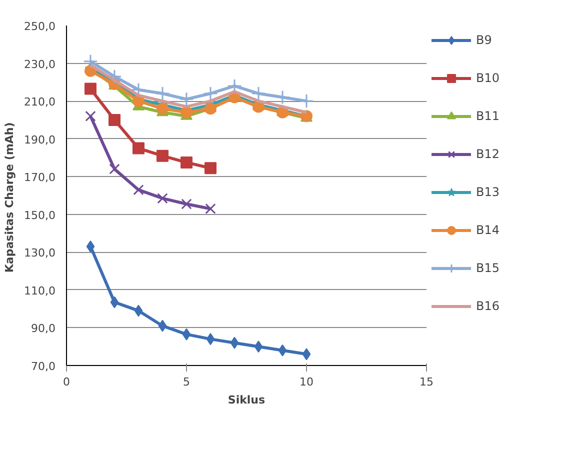 The image size is (585, 472). Describe the element at coordinates (40, 291) in the screenshot. I see `y-tick-label: 110,0` at that location.